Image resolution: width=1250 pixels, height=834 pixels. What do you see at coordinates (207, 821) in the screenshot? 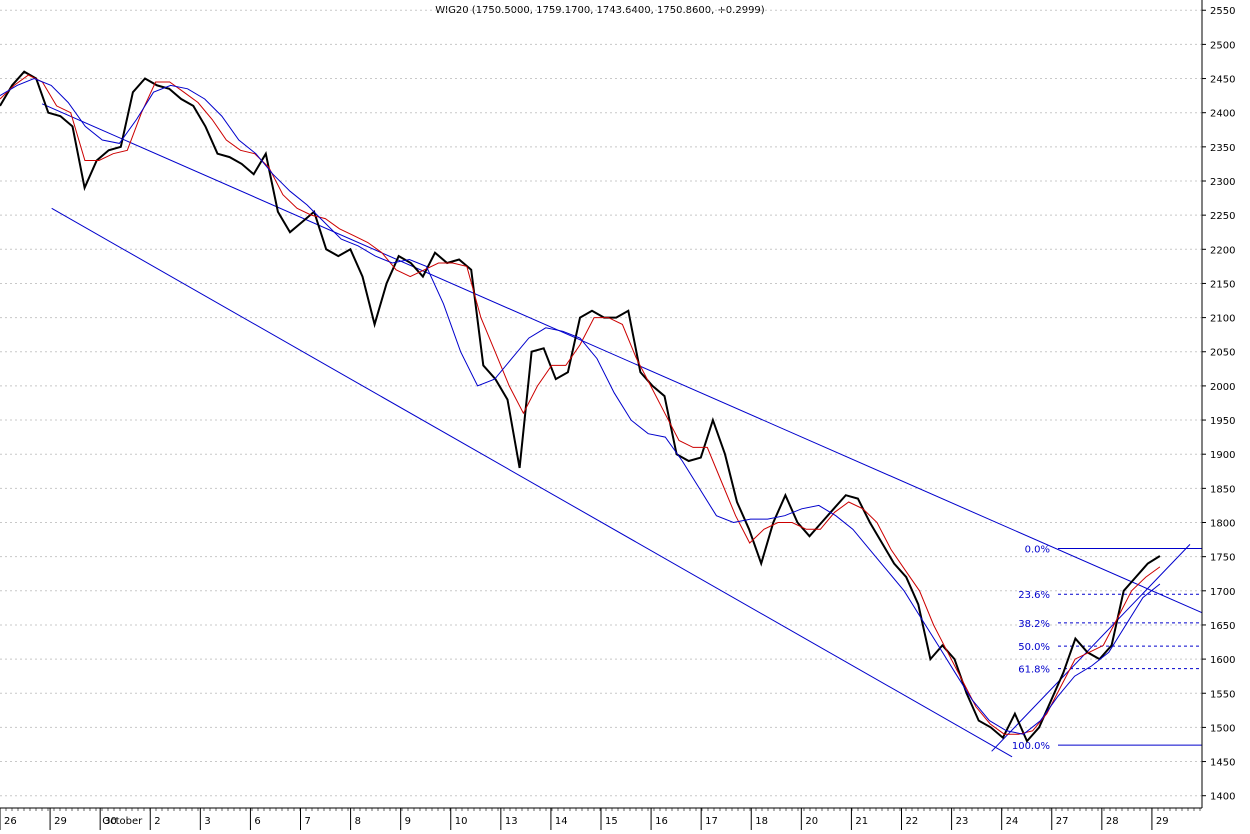
I see `x-tick-label: 3` at bounding box center [207, 821].